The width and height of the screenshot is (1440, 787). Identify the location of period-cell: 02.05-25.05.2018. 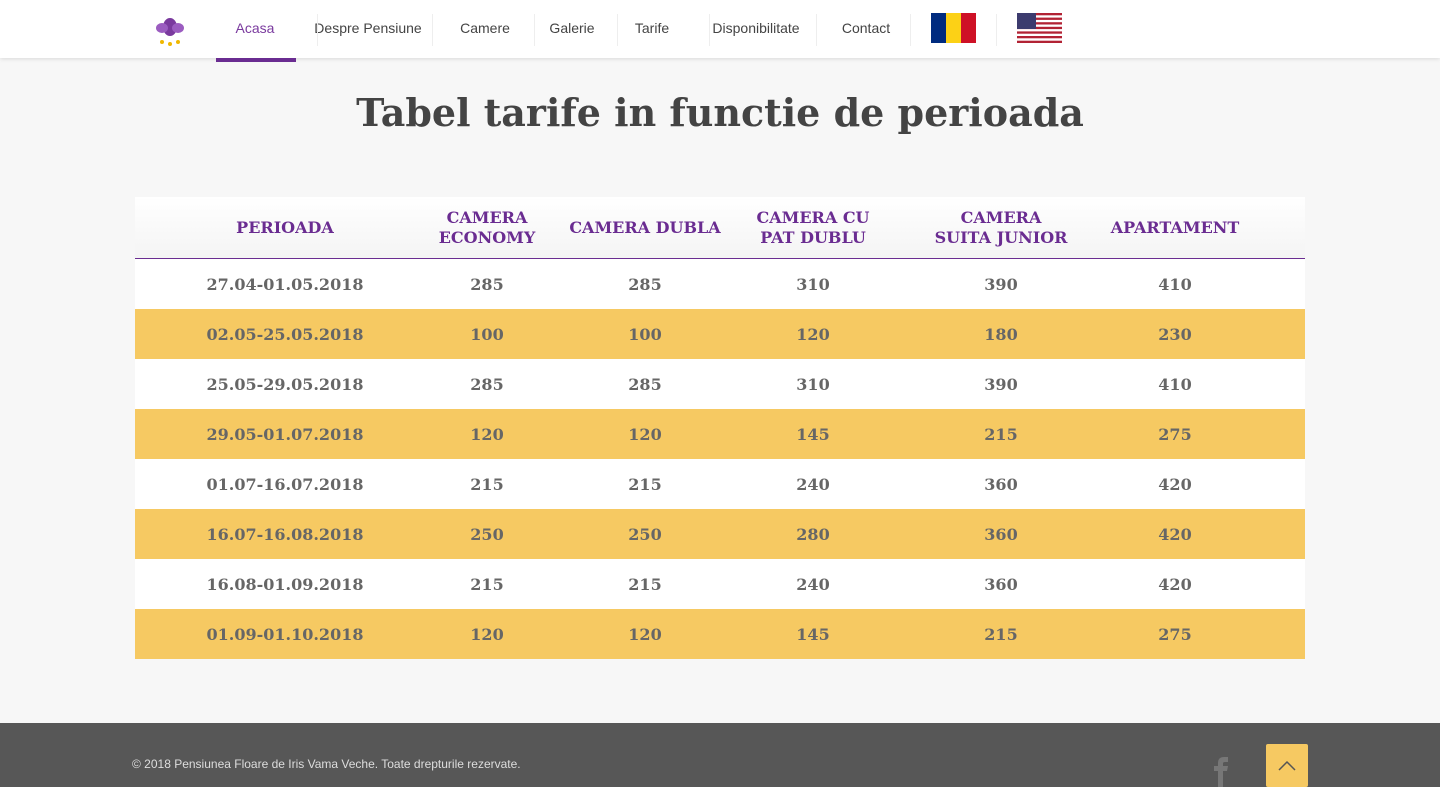
(285, 334).